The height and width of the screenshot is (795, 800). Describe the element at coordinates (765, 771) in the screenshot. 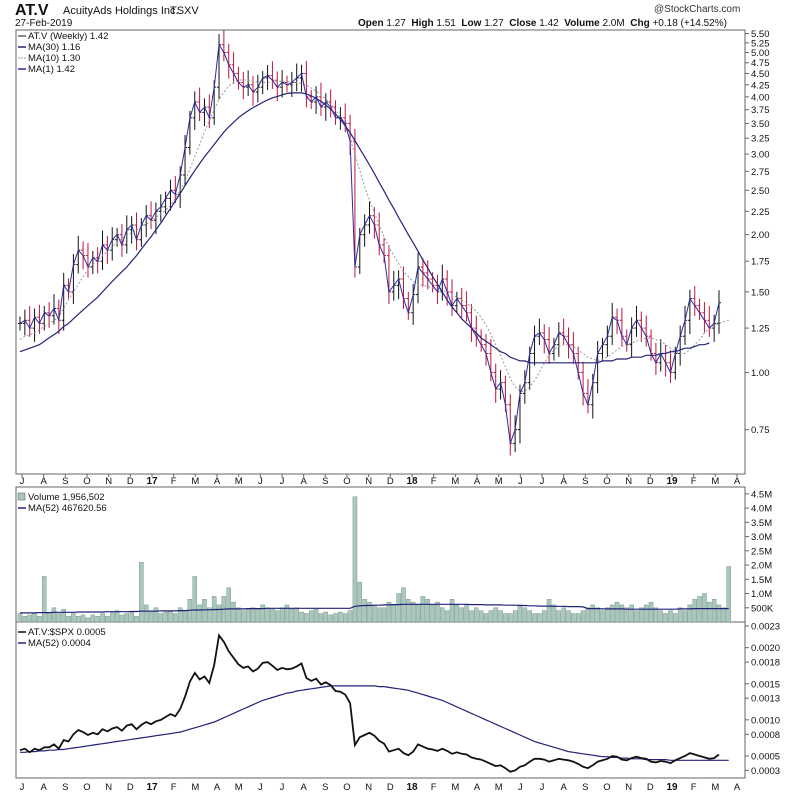

I see `ratio-ytick-label-0: 0.0003` at that location.